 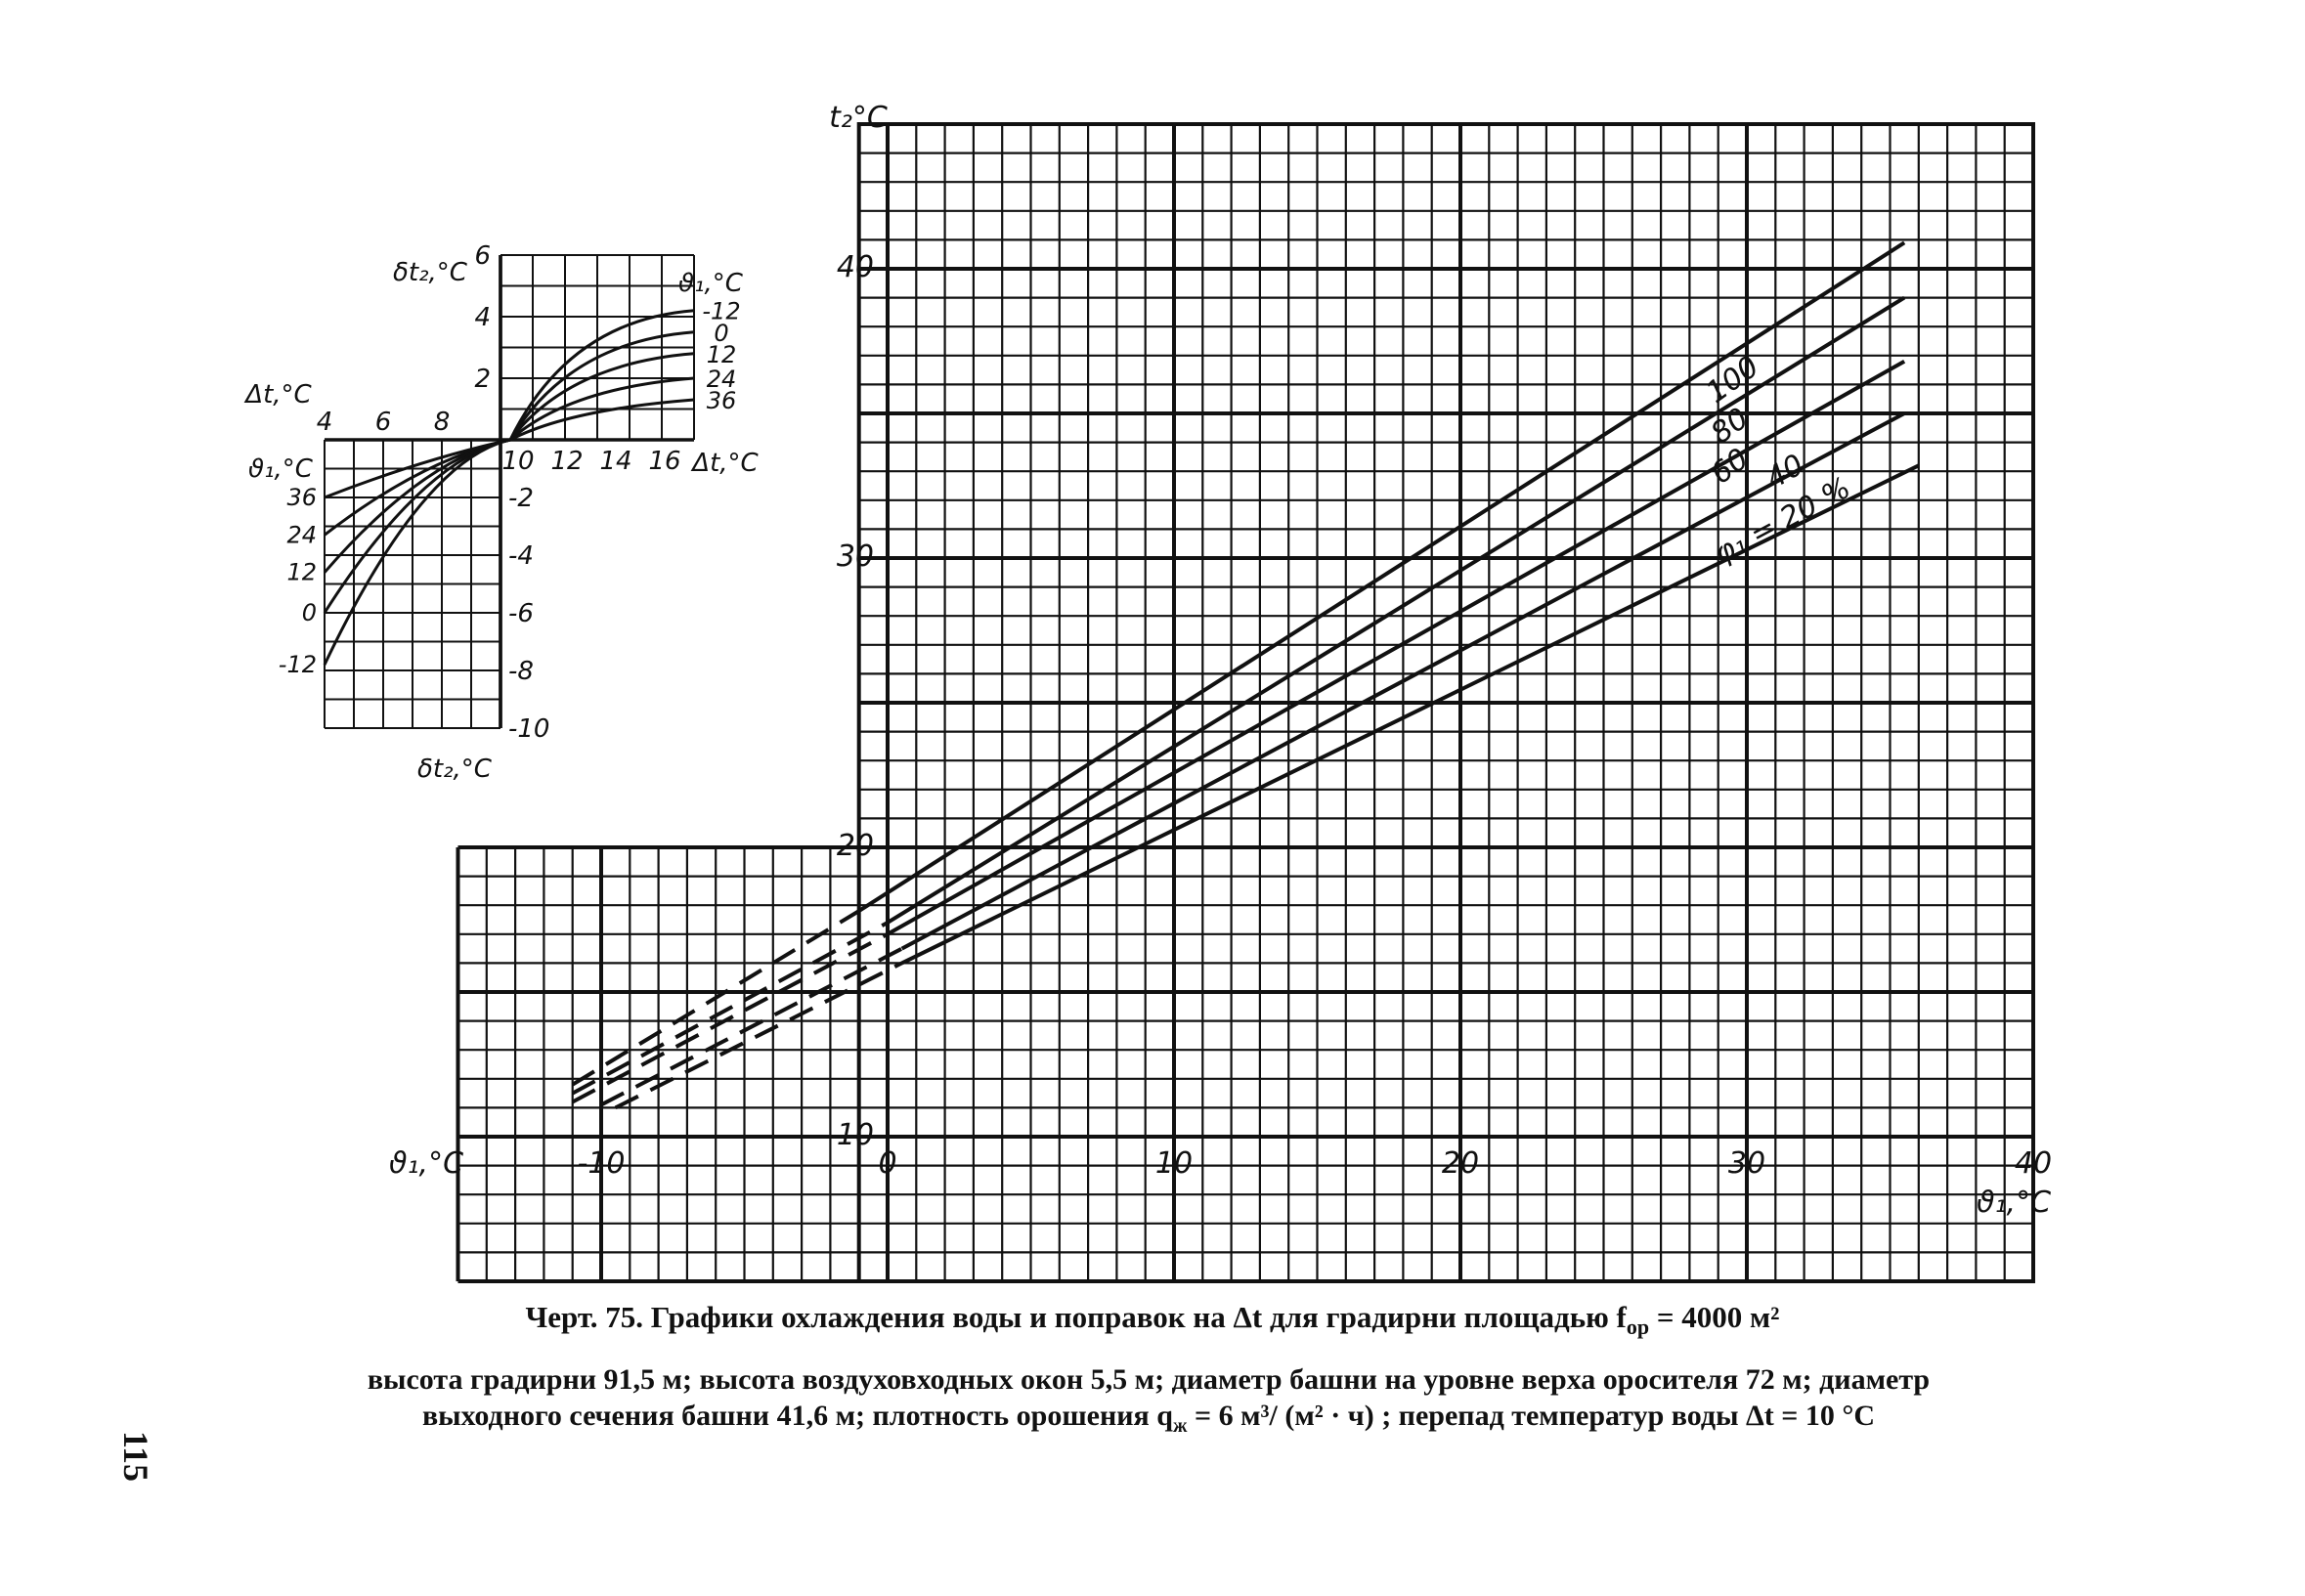 I want to click on nomo-right-series-label: 36, so click(x=722, y=400).